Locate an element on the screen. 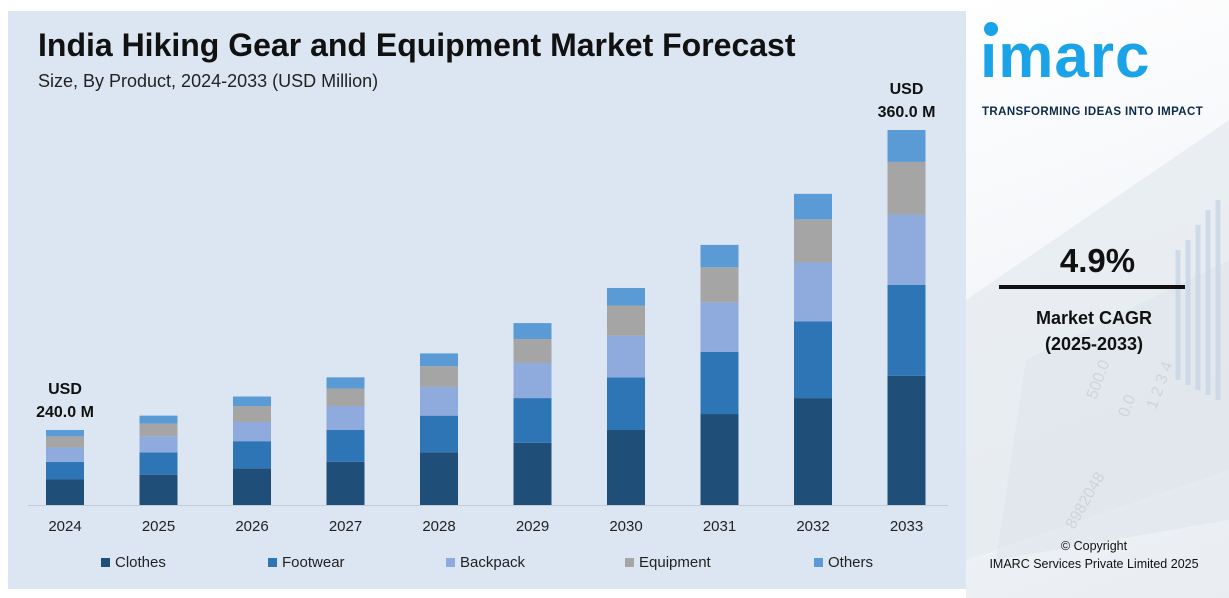 This screenshot has width=1229, height=598. bar-segment-clothes-2030 is located at coordinates (626, 467).